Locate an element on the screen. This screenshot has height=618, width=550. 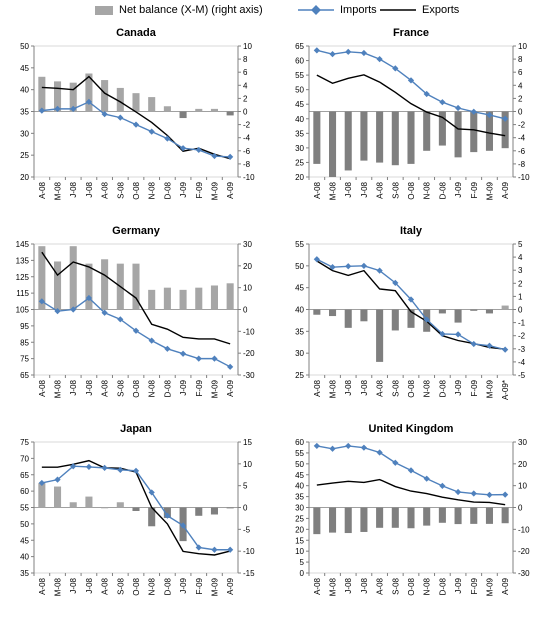
left-axis-tick-label: 5 is located at coordinates (302, 562).